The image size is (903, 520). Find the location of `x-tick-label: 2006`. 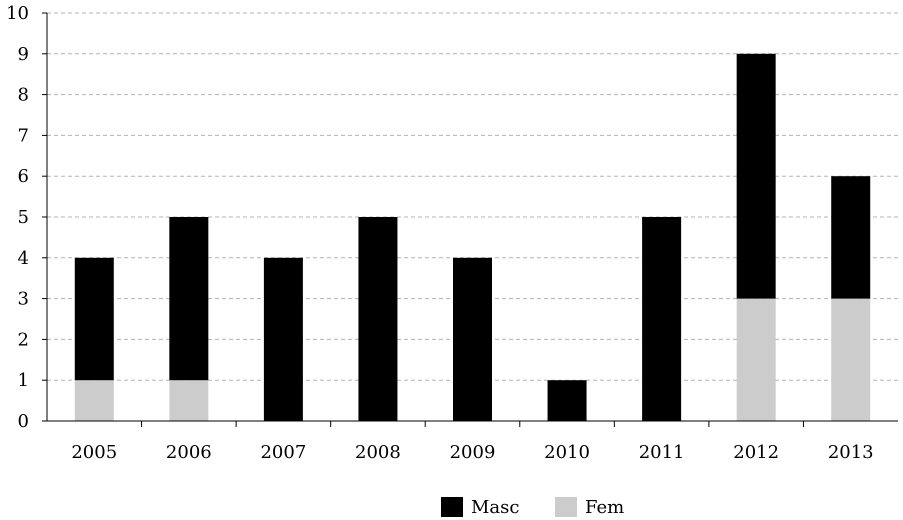

x-tick-label: 2006 is located at coordinates (189, 452).